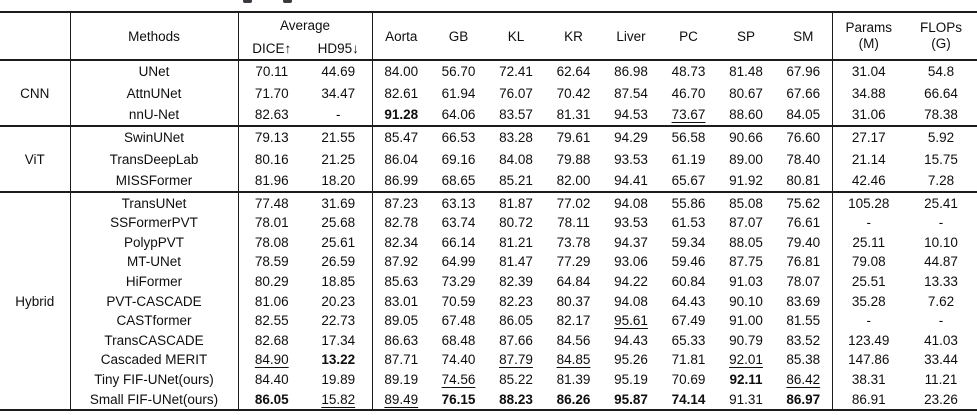 This screenshot has height=415, width=977. What do you see at coordinates (35, 93) in the screenshot?
I see `group-label: CNN` at bounding box center [35, 93].